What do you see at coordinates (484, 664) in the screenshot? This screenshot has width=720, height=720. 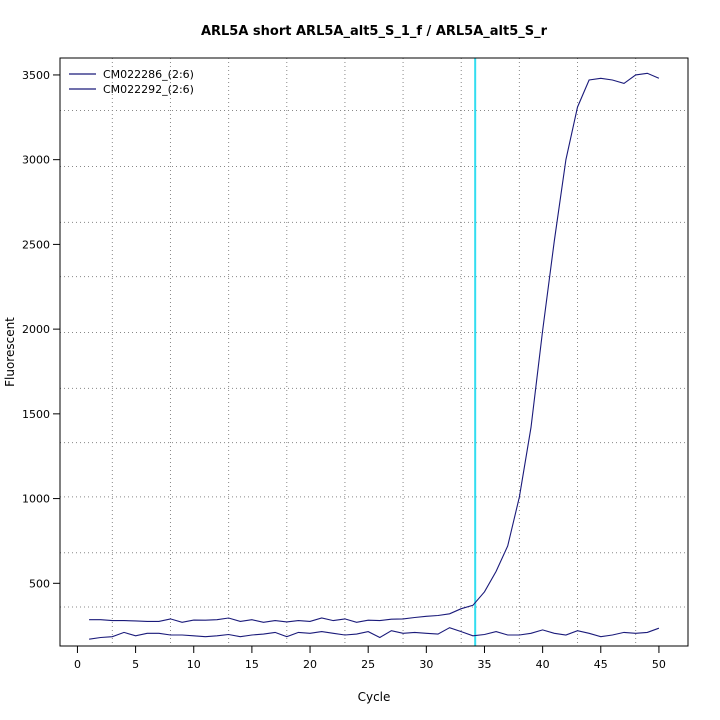 I see `x-tick-label: 35` at bounding box center [484, 664].